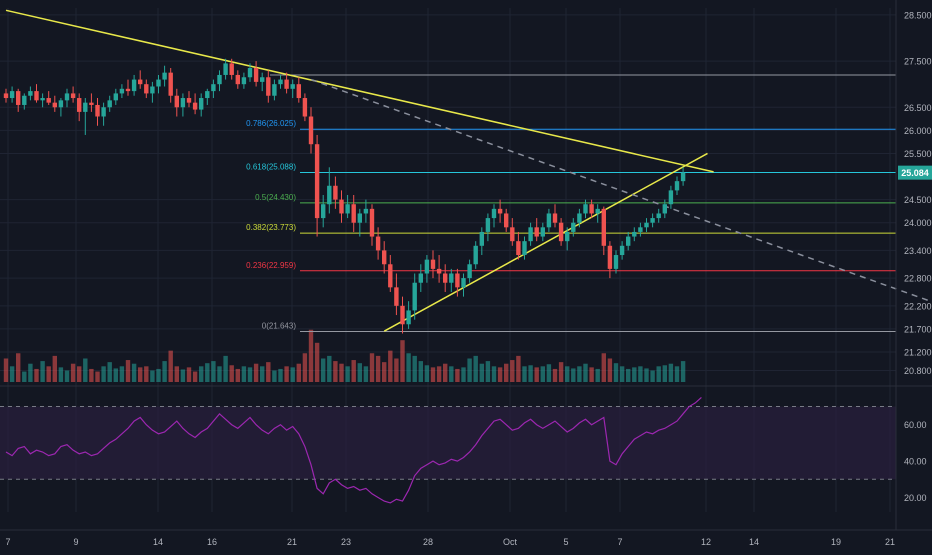 The height and width of the screenshot is (555, 932). Describe the element at coordinates (346, 542) in the screenshot. I see `time-tick-label: 23` at that location.